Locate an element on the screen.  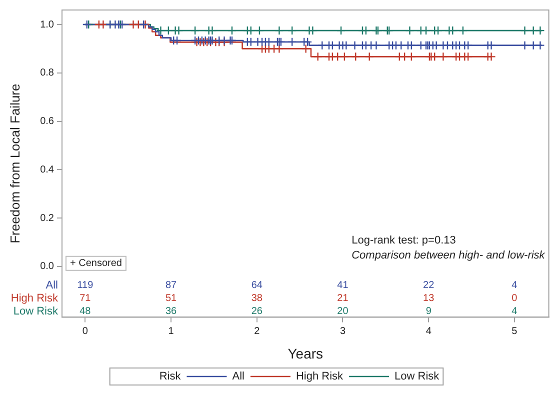
annotation: 51 is located at coordinates (171, 298).